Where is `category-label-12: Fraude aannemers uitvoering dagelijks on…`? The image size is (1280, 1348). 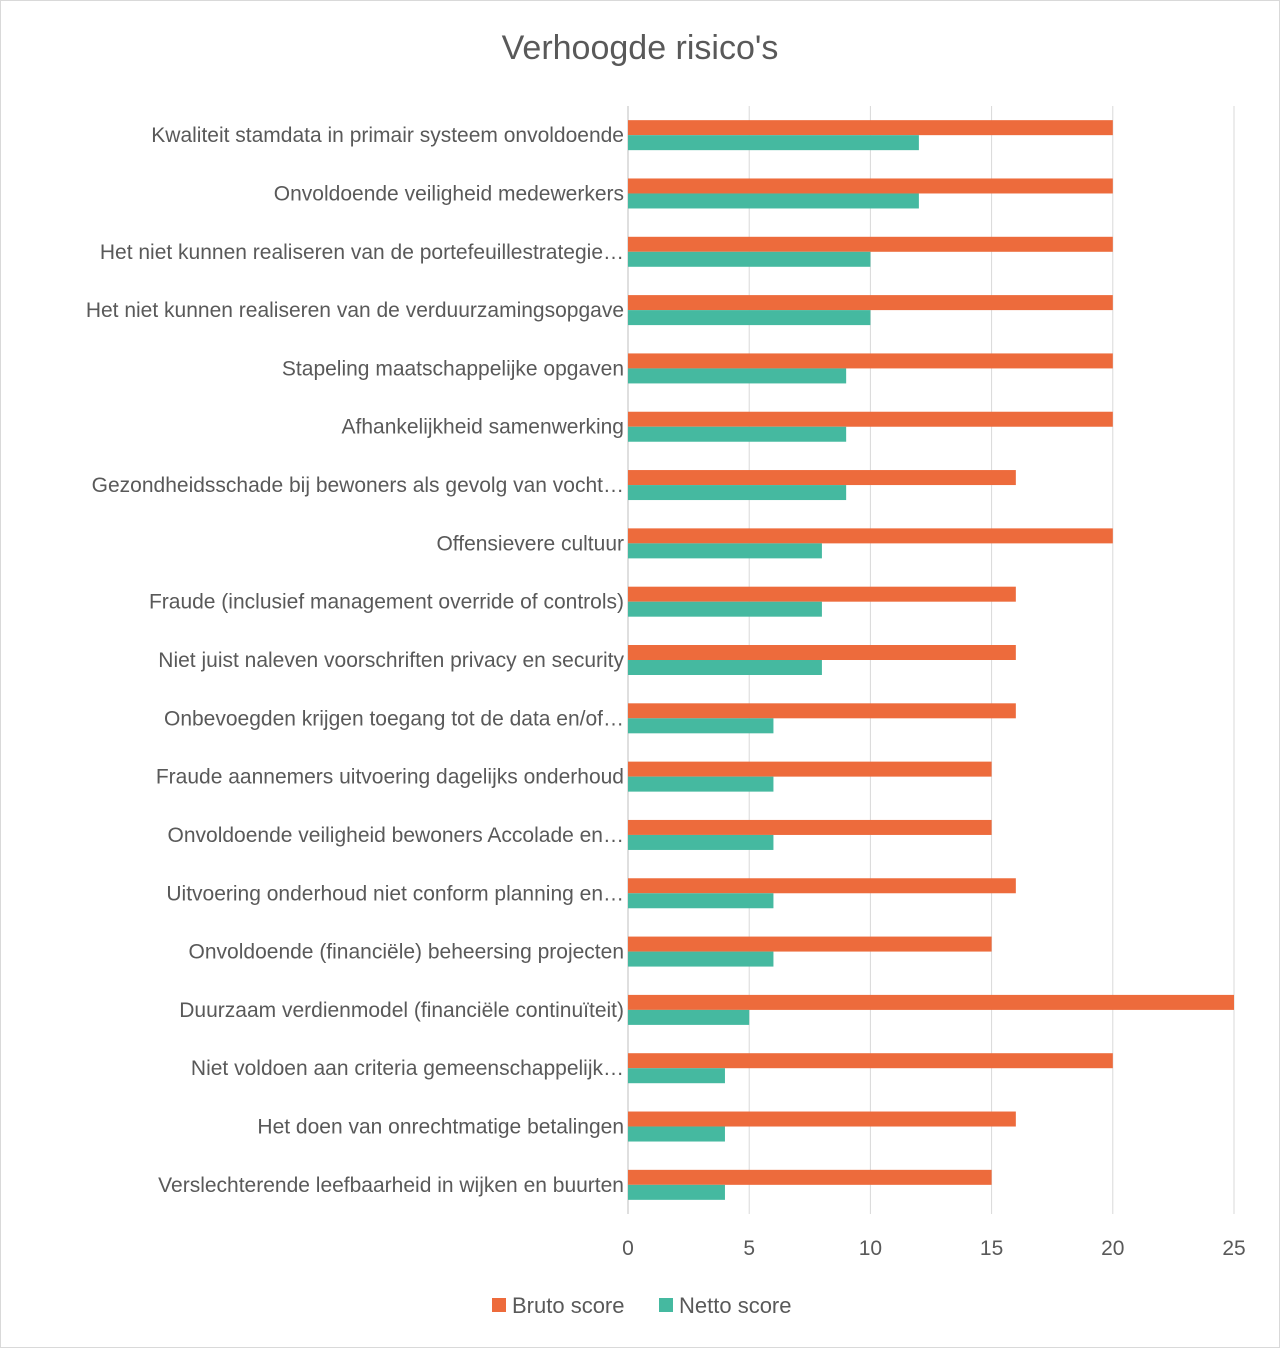 category-label-12: Fraude aannemers uitvoering dagelijks on… is located at coordinates (390, 777).